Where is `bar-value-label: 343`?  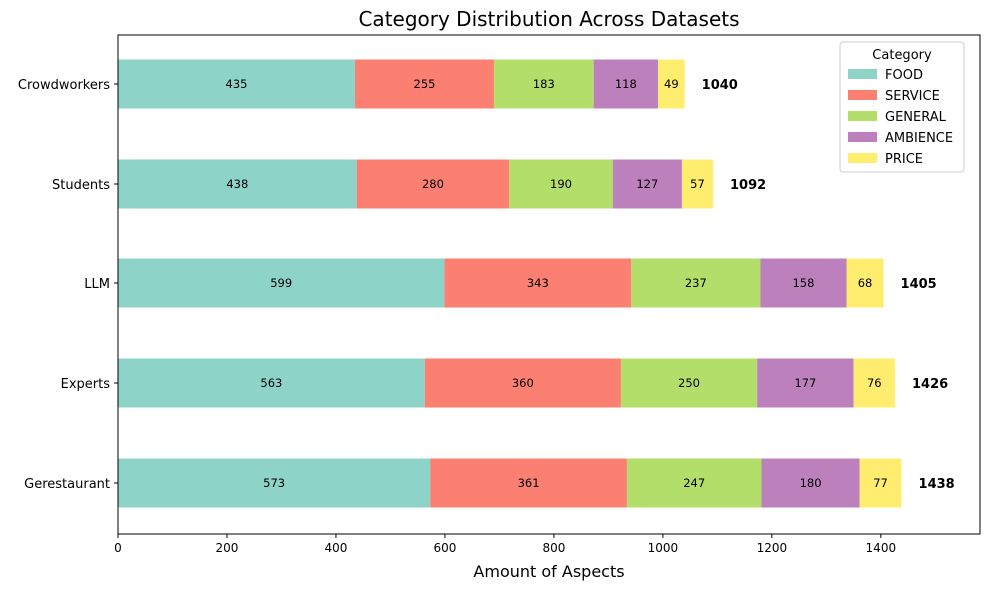 bar-value-label: 343 is located at coordinates (538, 283).